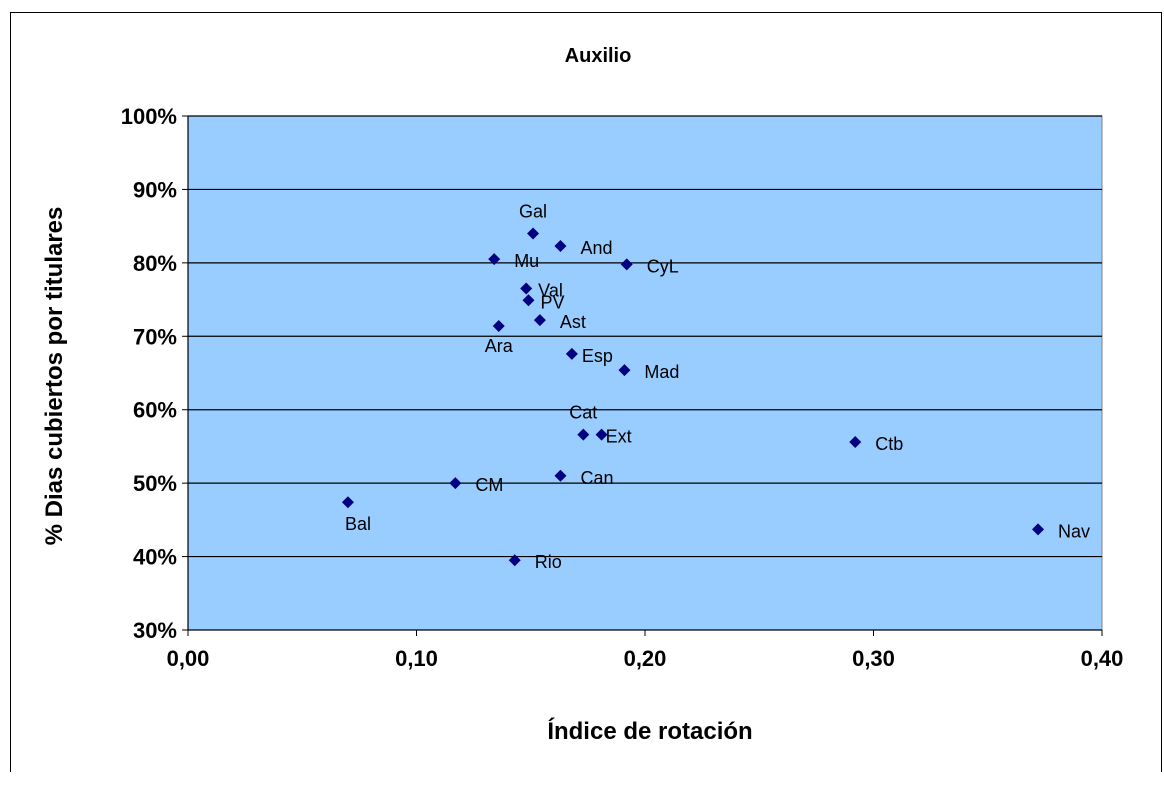  I want to click on x-tick-label: 0,00, so click(188, 658).